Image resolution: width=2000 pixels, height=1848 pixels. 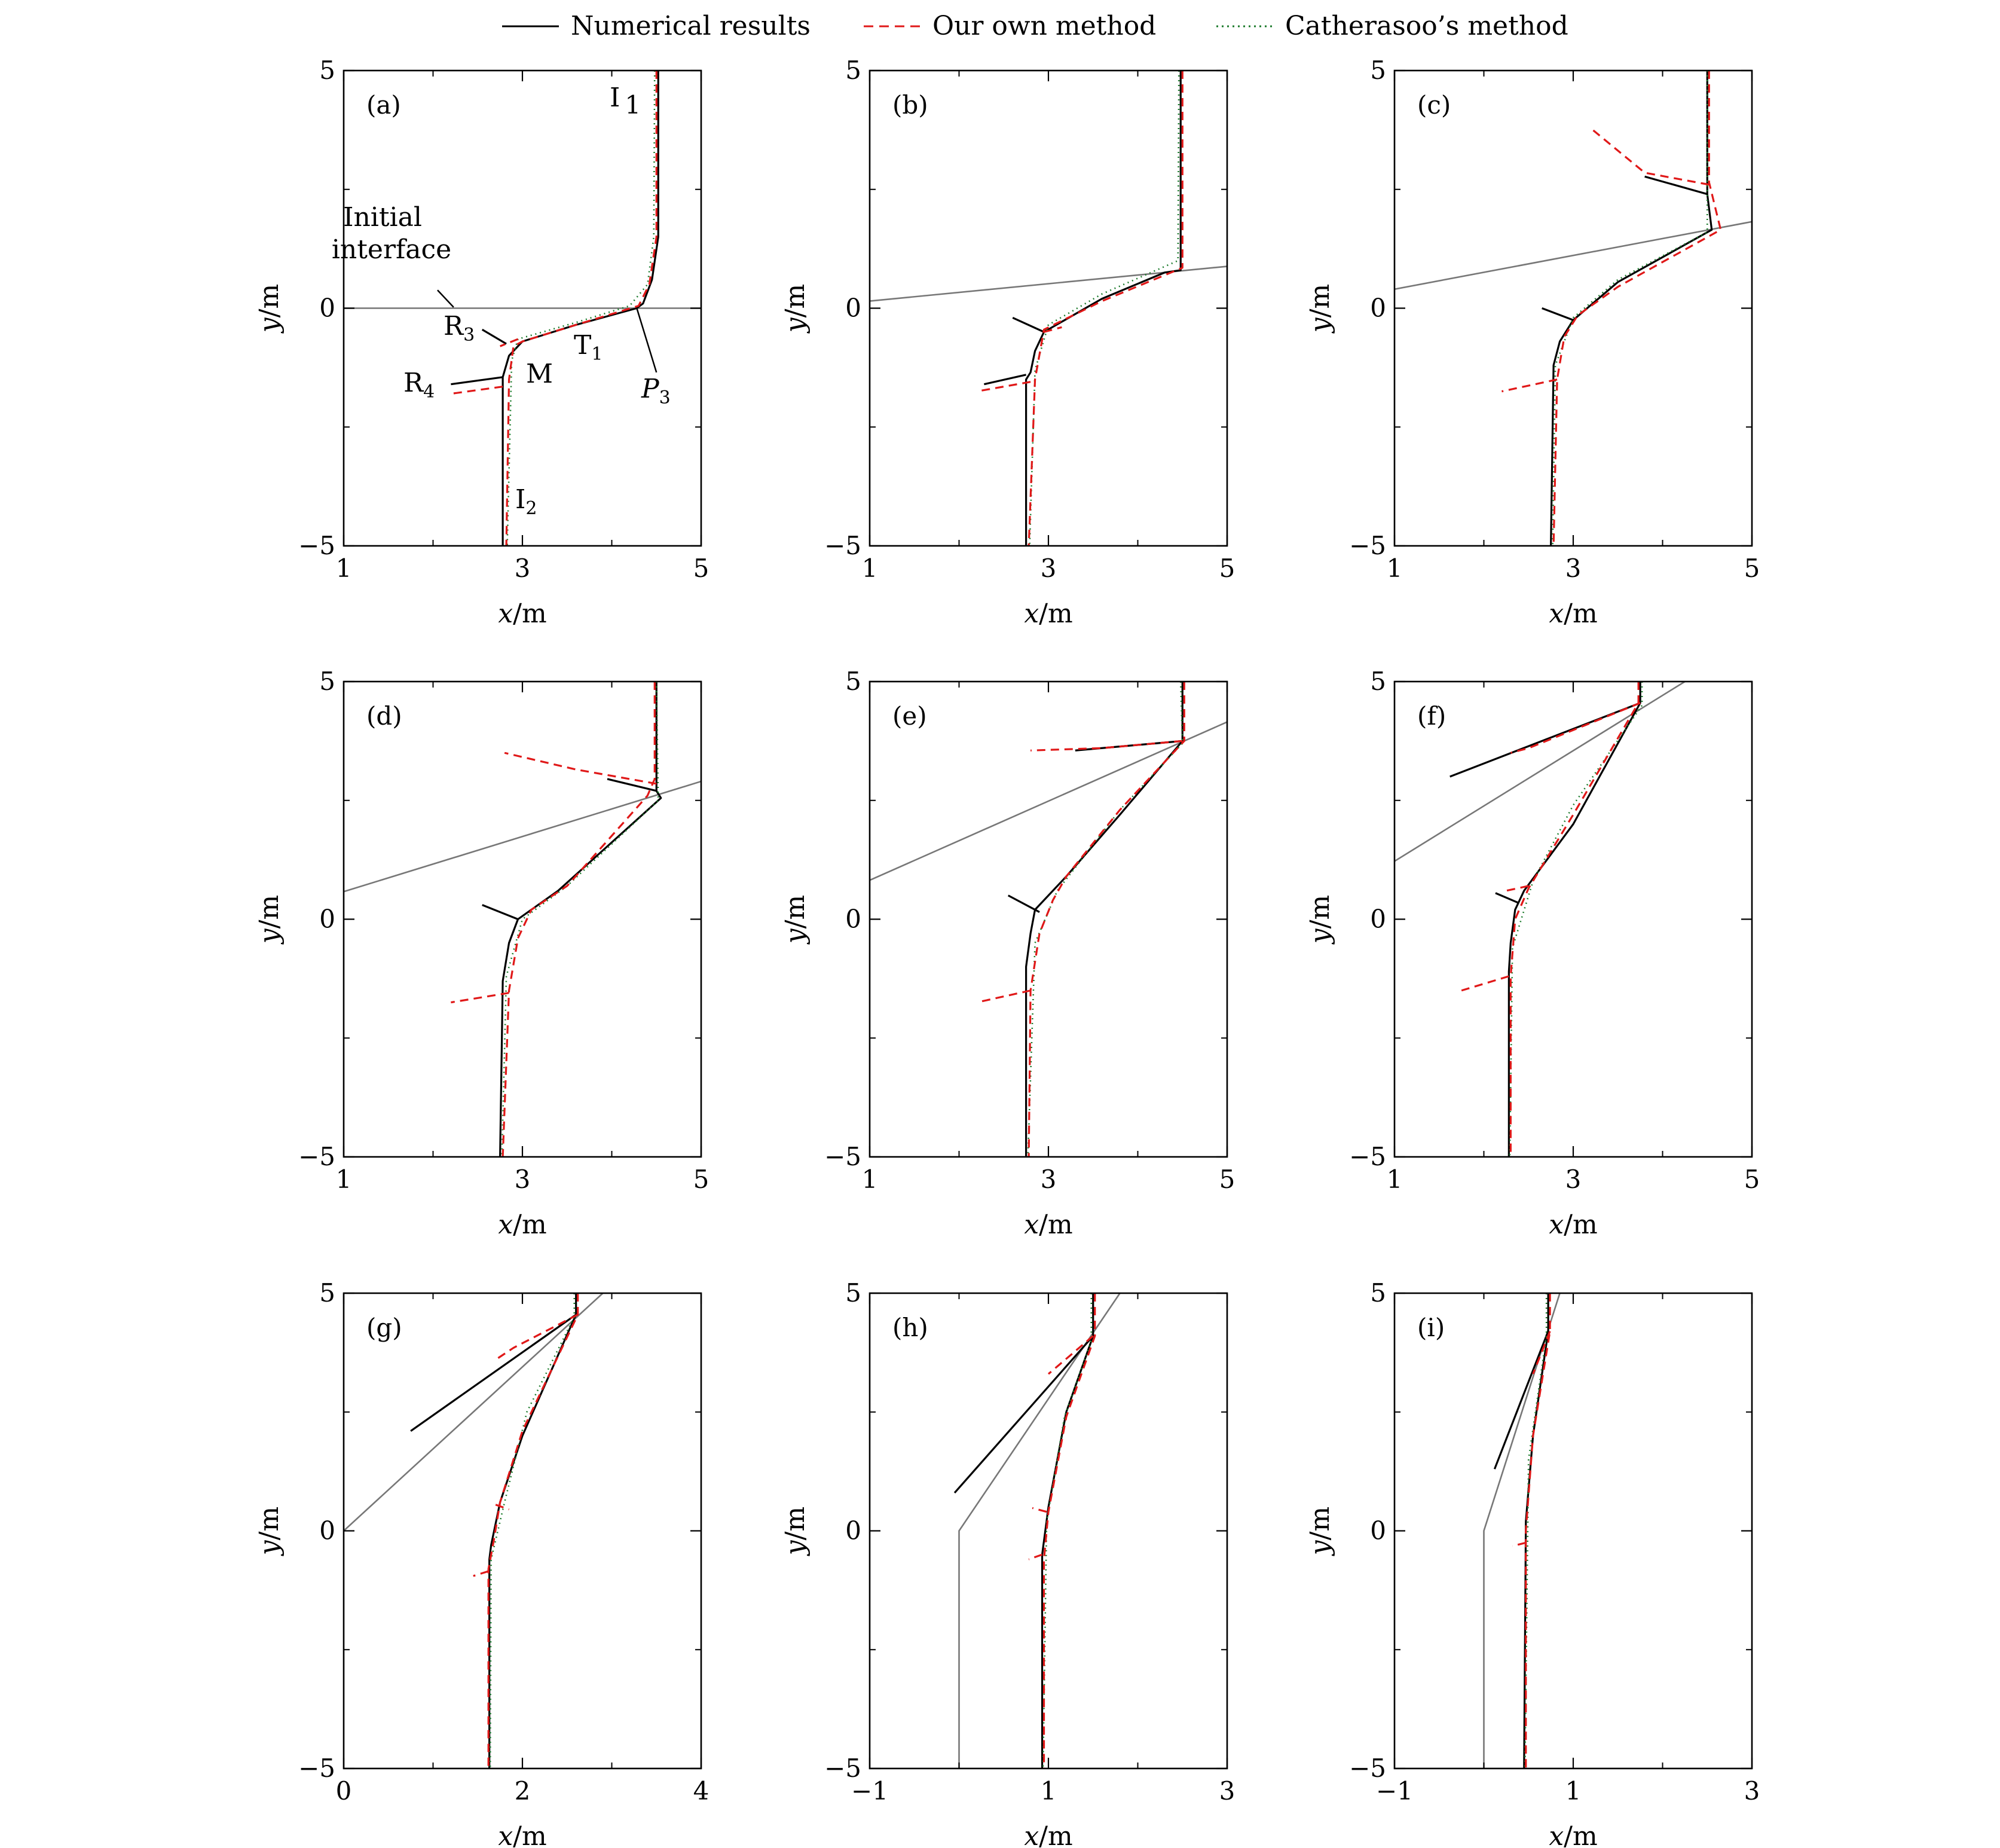 I want to click on panel-f: 1 3 5 −5 0 5 x/m y/m (f), so click(x=1532, y=953).